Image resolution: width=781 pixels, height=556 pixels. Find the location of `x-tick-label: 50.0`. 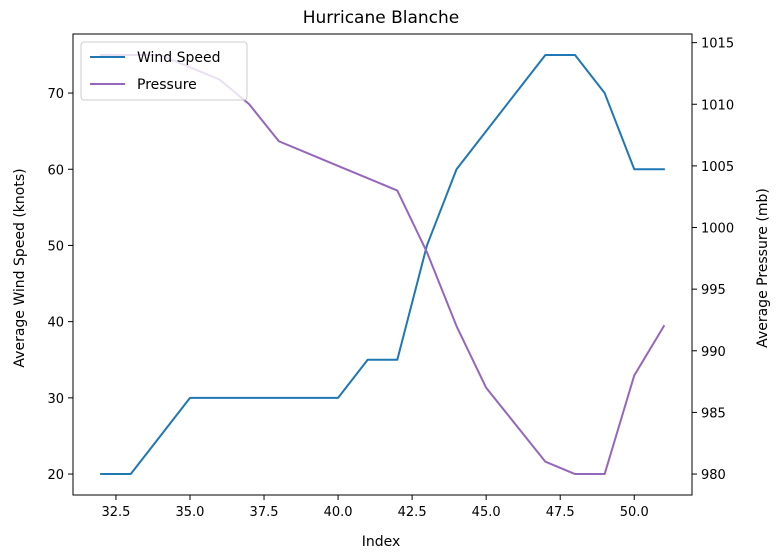

x-tick-label: 50.0 is located at coordinates (634, 512).